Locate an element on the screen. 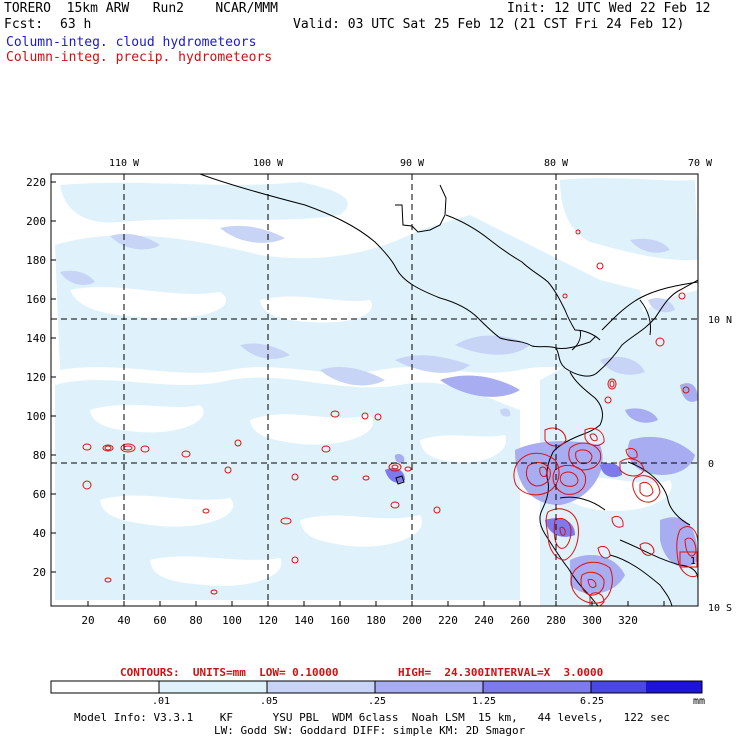 Image resolution: width=740 pixels, height=740 pixels. x-tick-label: 280 is located at coordinates (556, 620).